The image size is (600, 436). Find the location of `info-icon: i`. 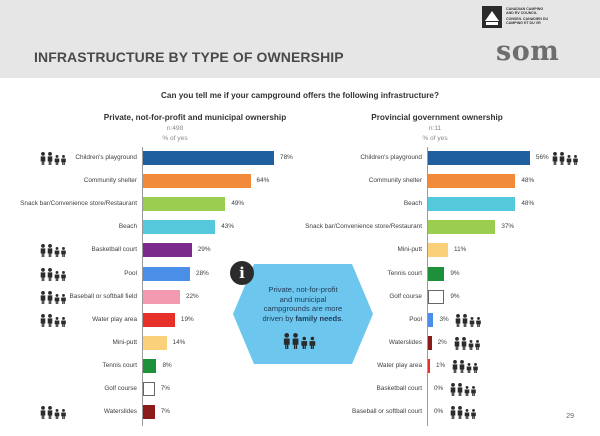

info-icon: i is located at coordinates (242, 273).